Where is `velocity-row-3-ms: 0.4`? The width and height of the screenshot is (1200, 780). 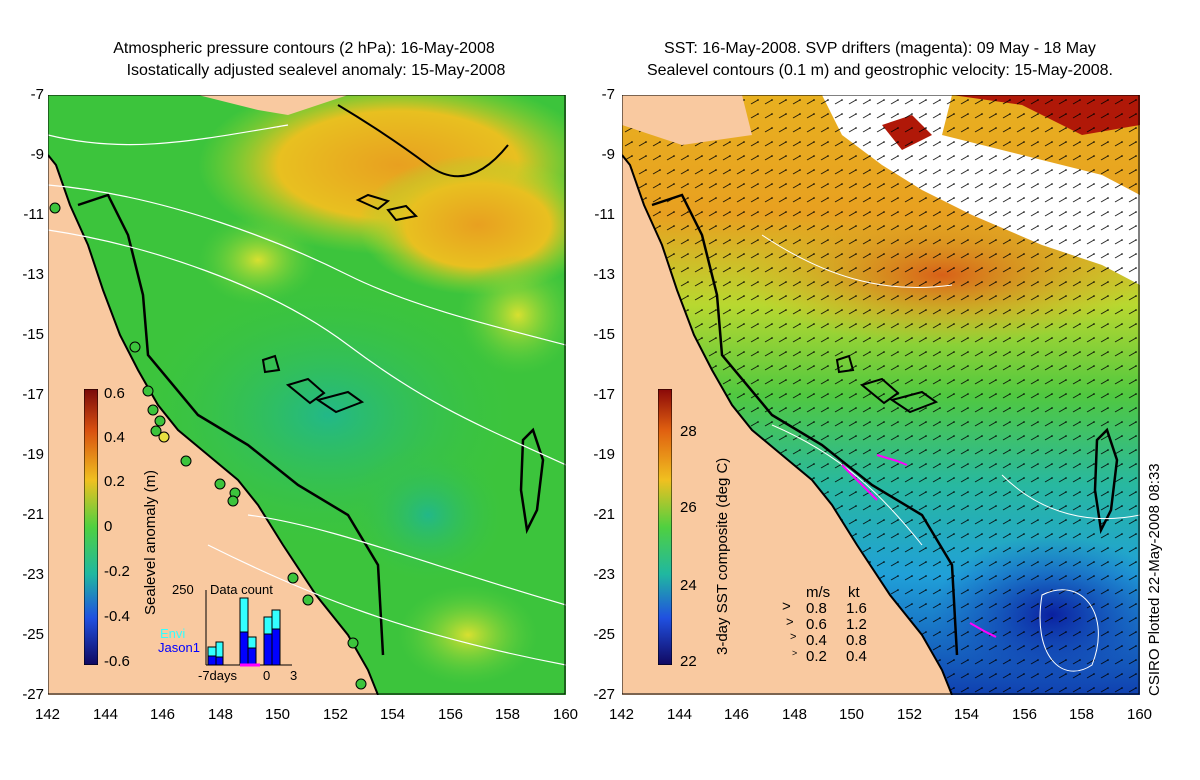
velocity-row-3-ms: 0.4 is located at coordinates (816, 640).